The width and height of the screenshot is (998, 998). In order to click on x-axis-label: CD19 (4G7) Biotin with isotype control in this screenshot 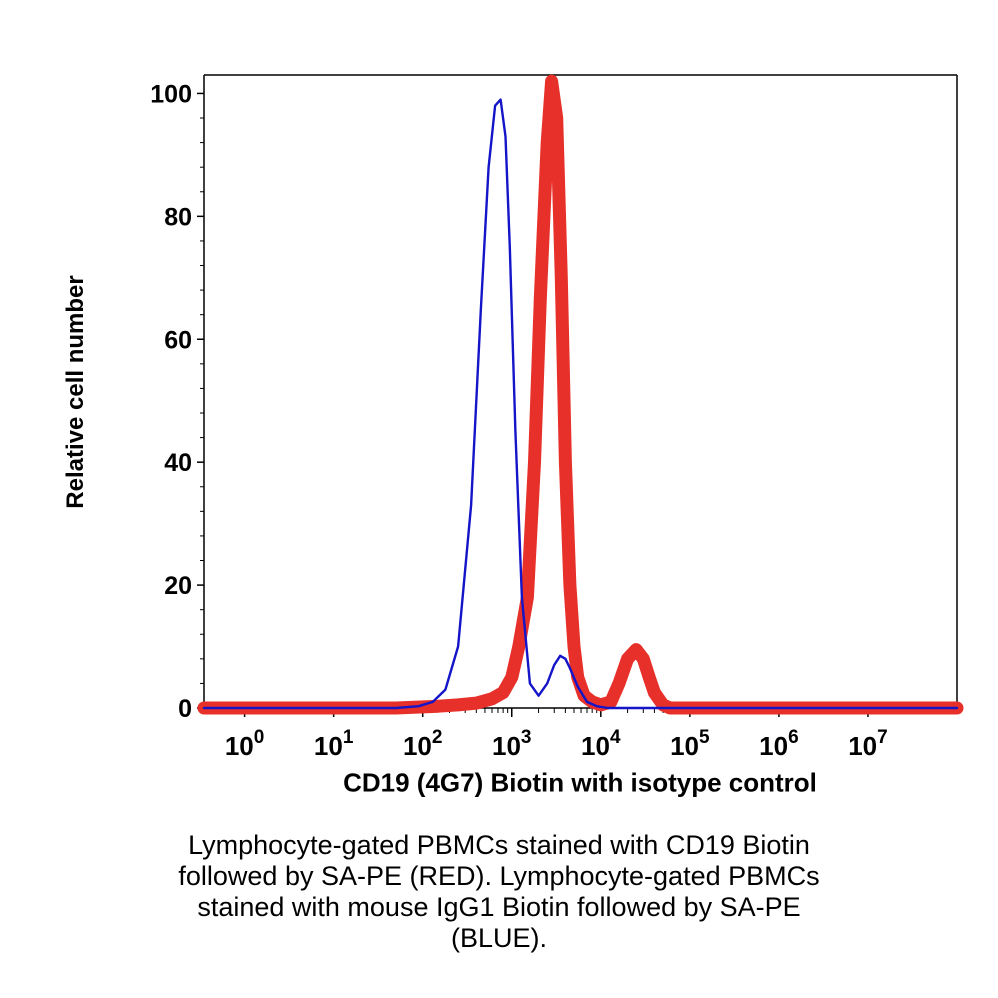, I will do `click(580, 782)`.